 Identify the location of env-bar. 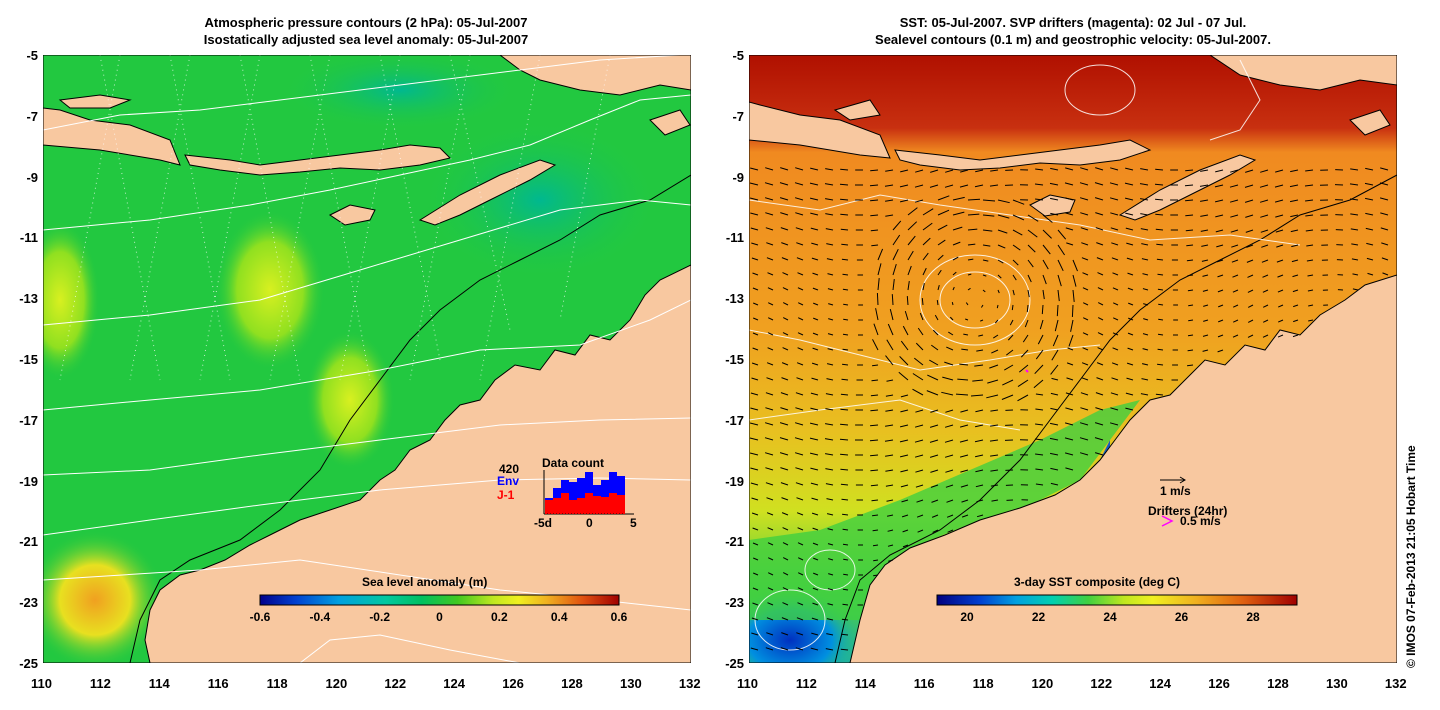
(581, 496).